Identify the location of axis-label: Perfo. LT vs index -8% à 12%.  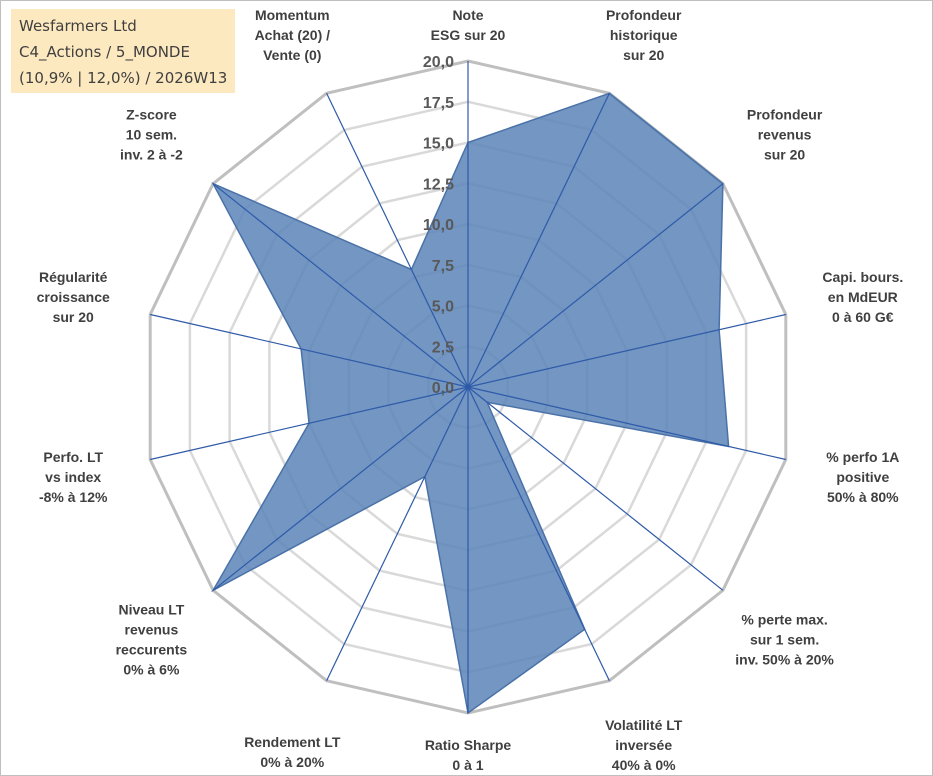
(73, 477).